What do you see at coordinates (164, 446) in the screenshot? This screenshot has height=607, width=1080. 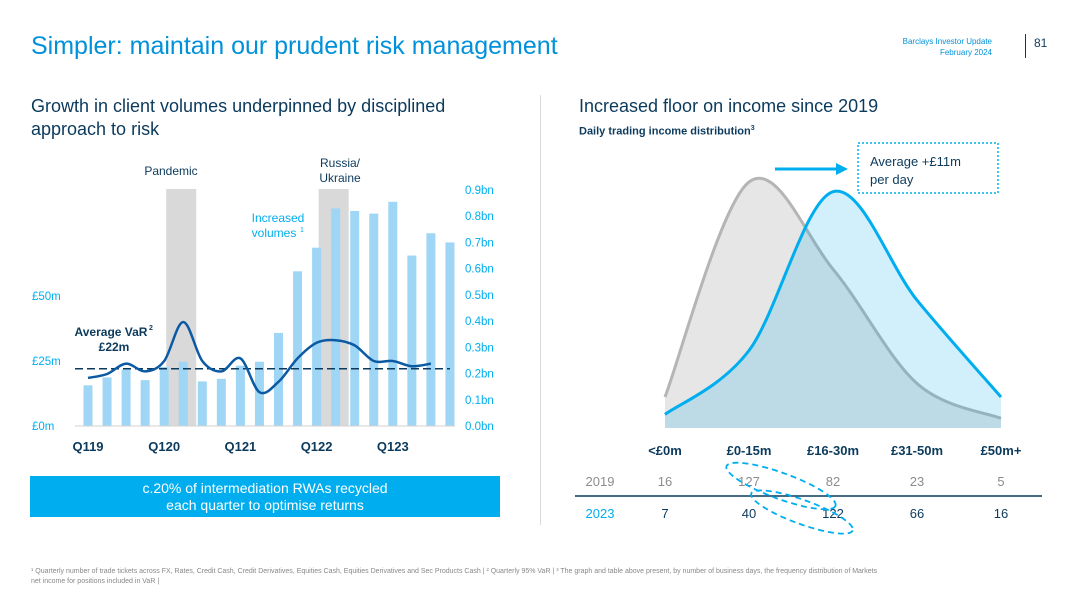 I see `x-tick-label: Q120` at bounding box center [164, 446].